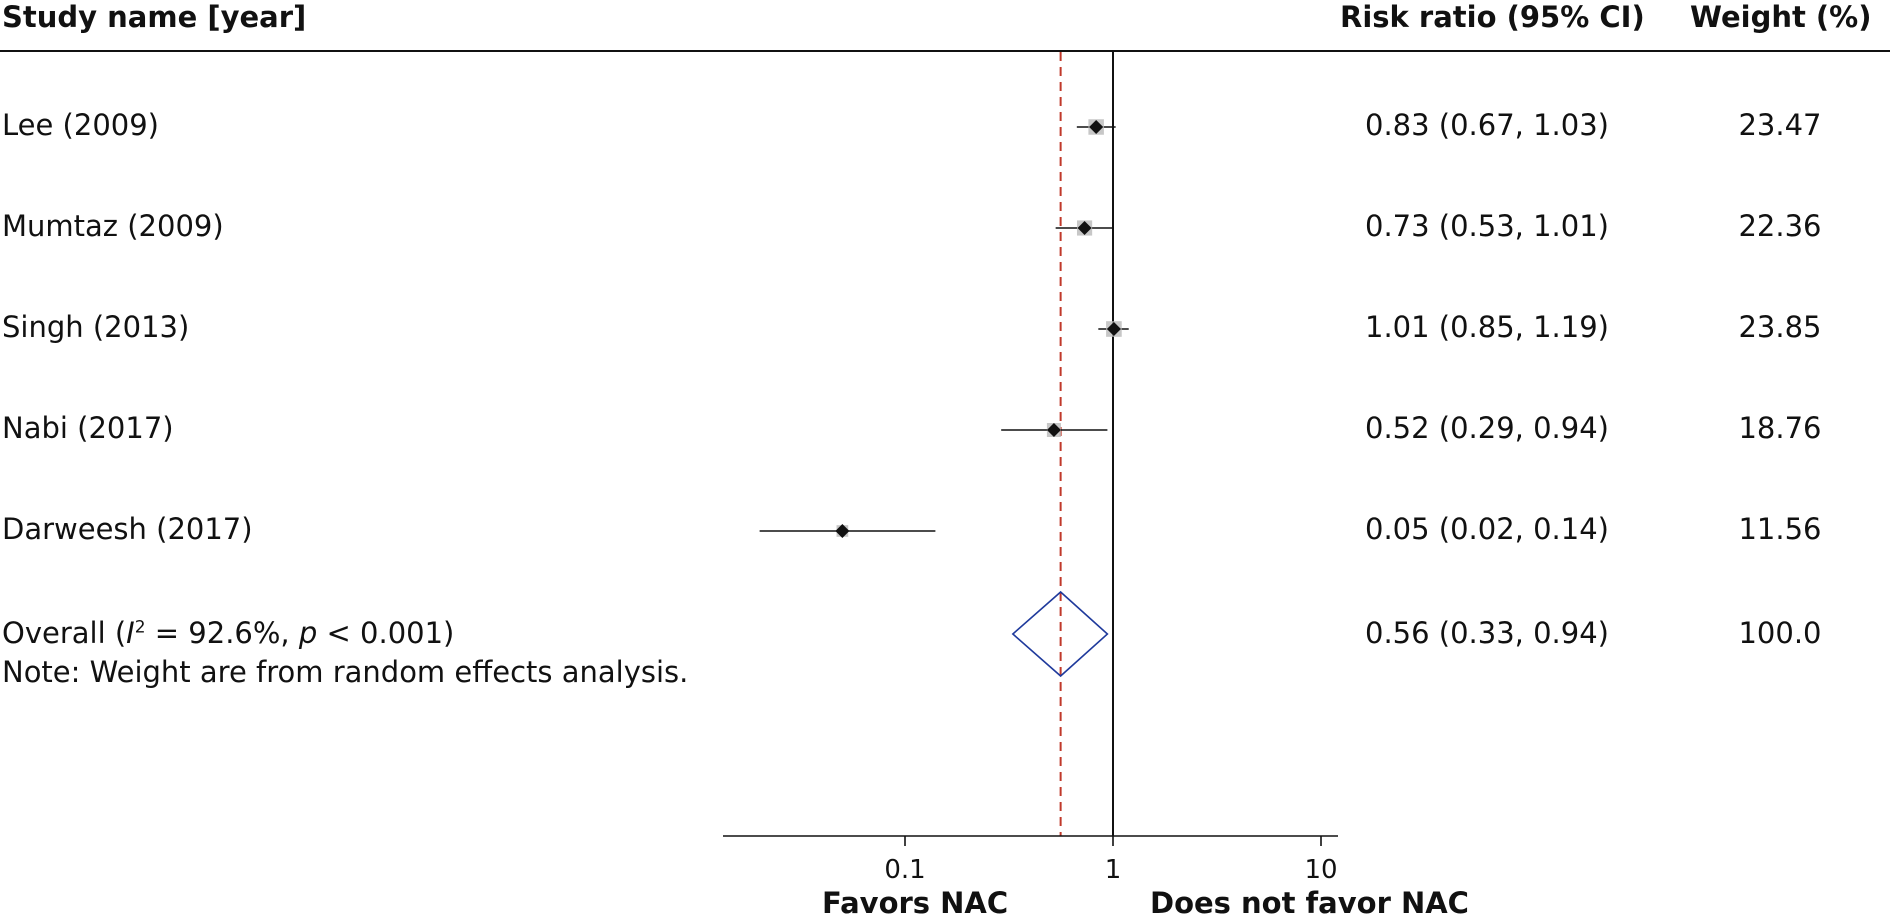  Describe the element at coordinates (945, 51) in the screenshot. I see `header-rule` at that location.